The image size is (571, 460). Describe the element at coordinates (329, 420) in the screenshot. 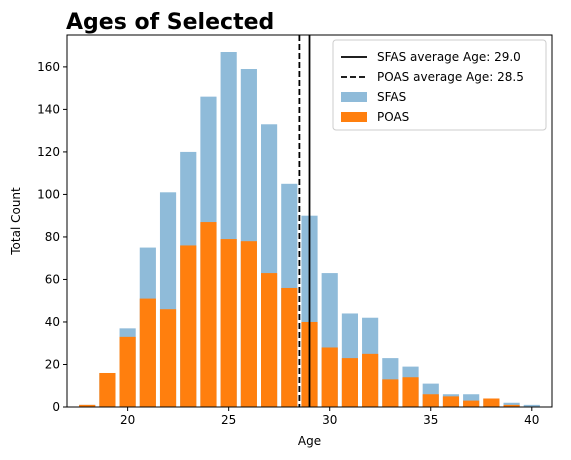

I see `x-tick-label-30: 30` at that location.